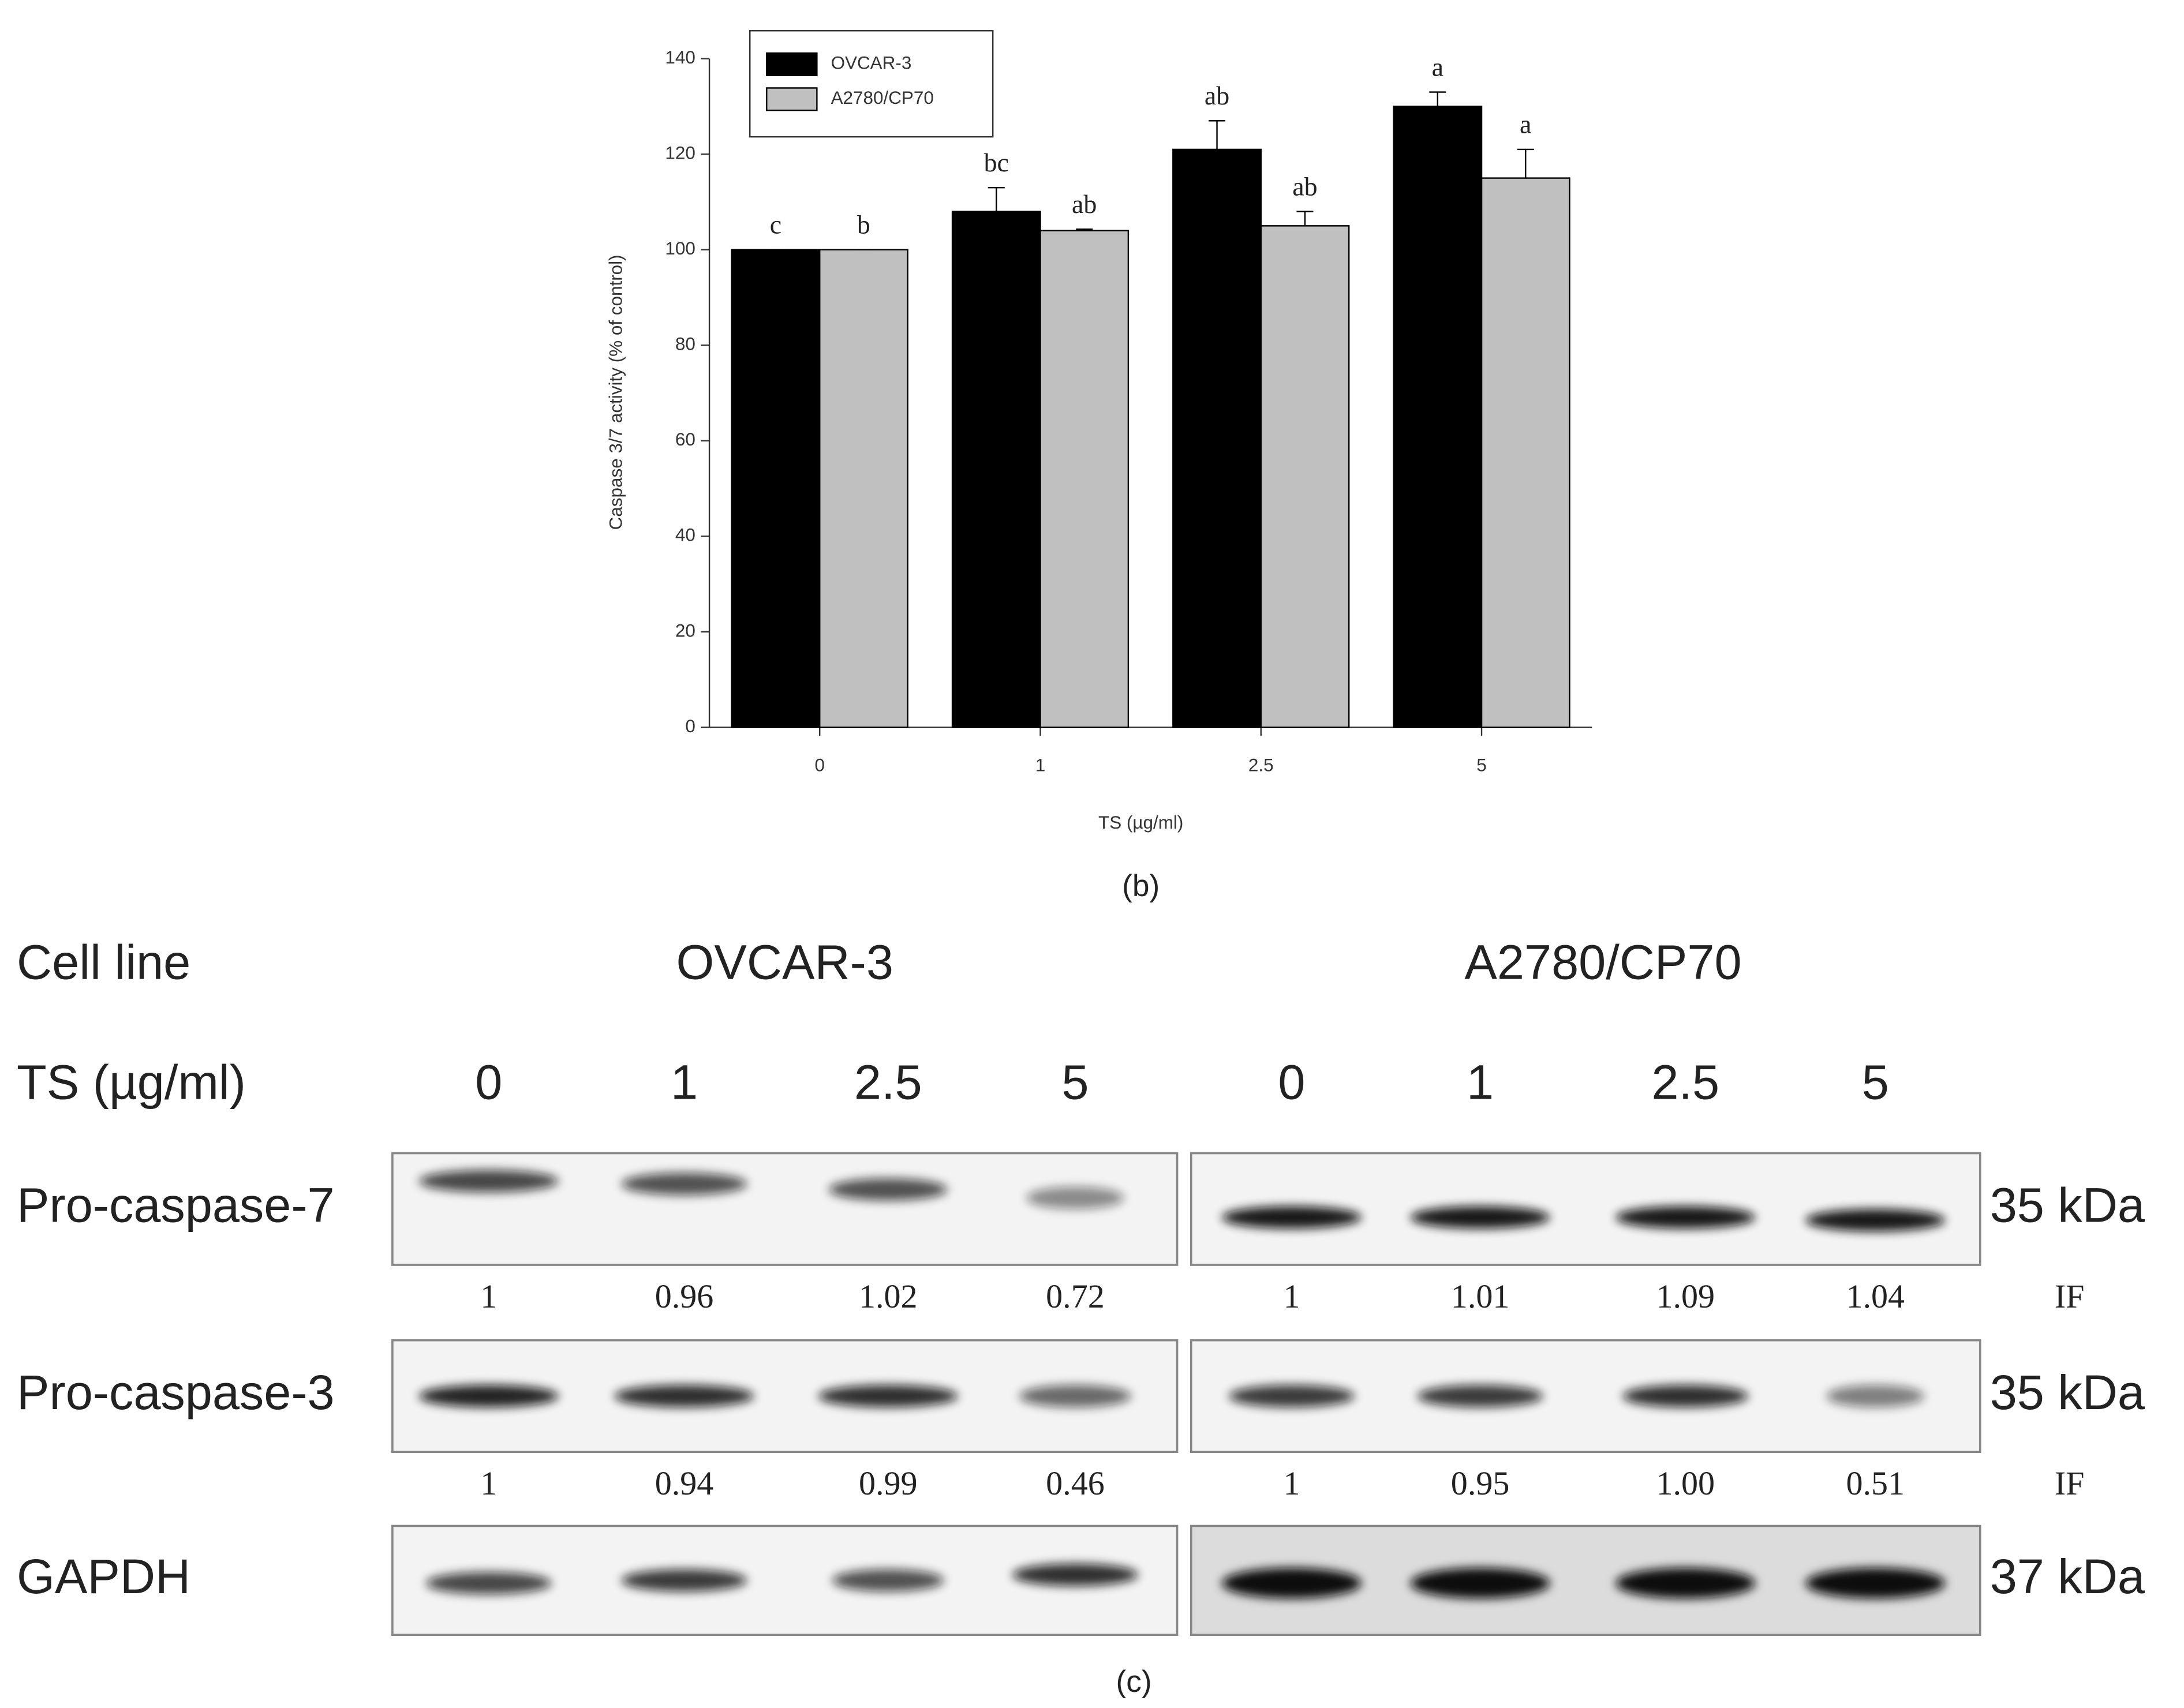  I want to click on if-value: 1.00, so click(1685, 1483).